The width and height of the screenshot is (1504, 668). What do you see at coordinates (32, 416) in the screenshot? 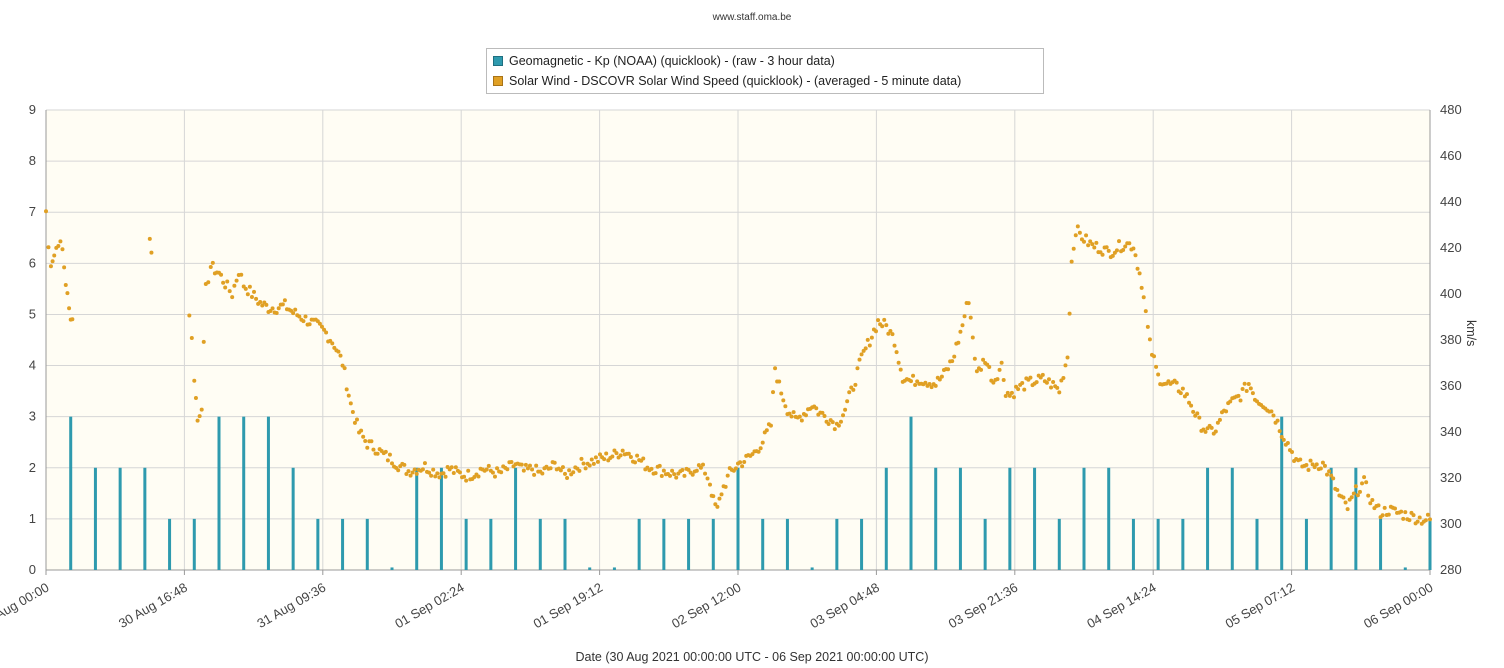
I see `y-left-tick-label: 3` at bounding box center [32, 416].